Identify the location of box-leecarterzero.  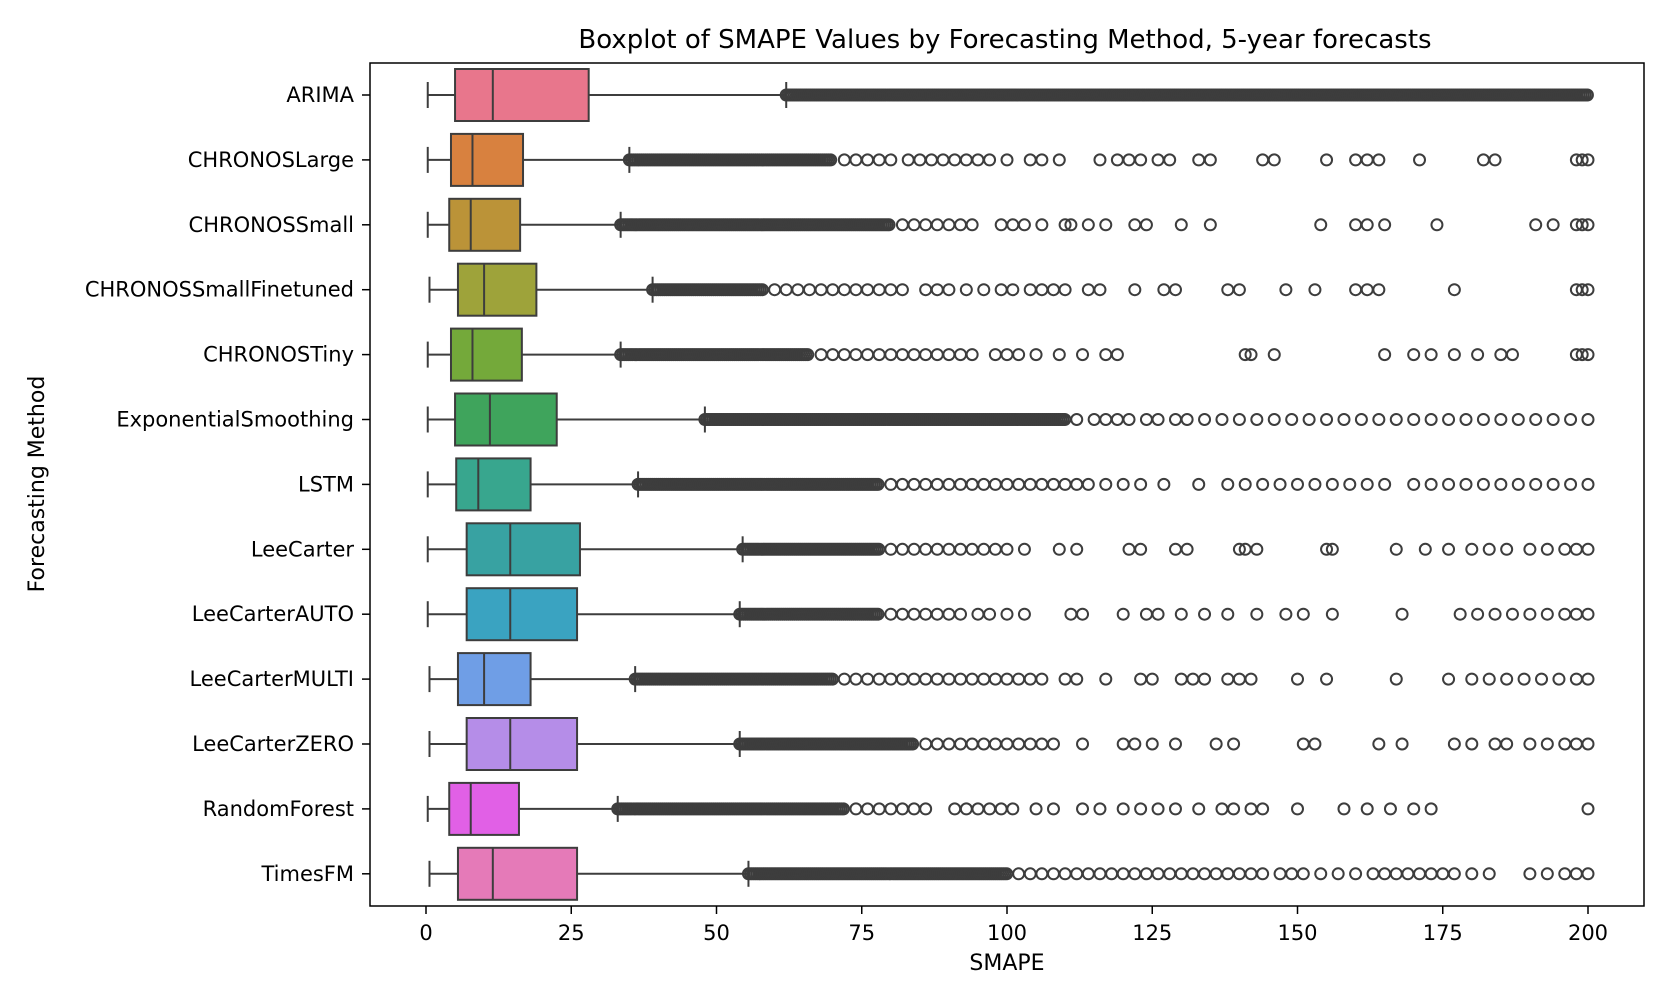
(1011, 744).